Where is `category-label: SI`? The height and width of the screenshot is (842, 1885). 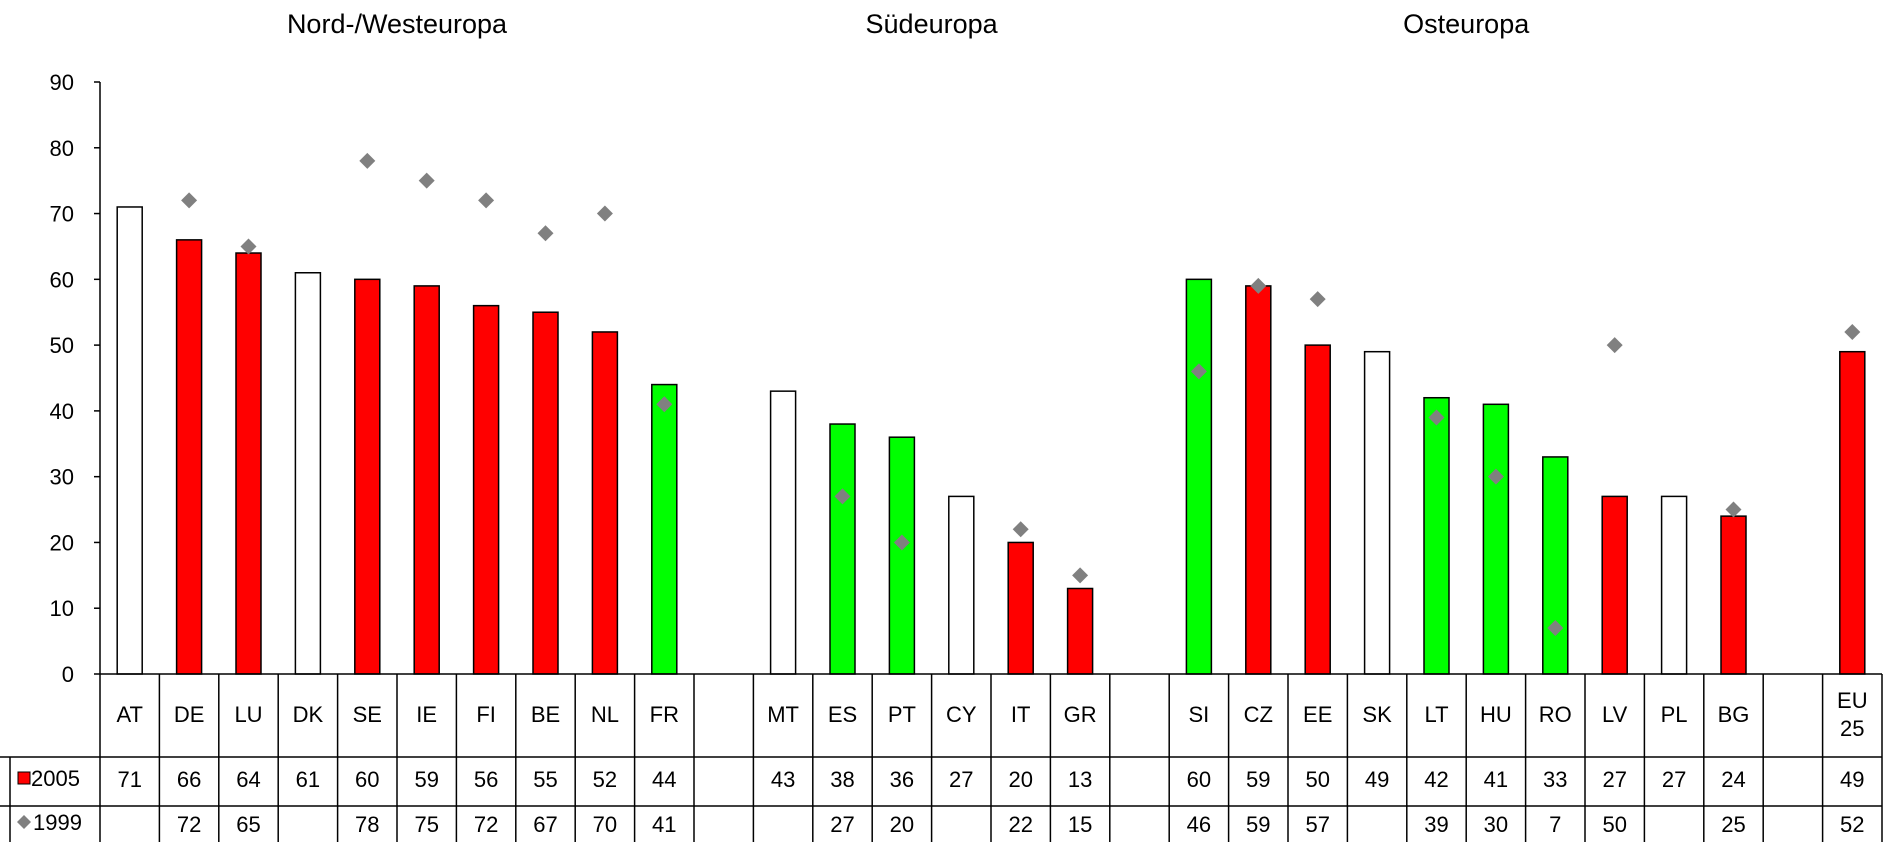
category-label: SI is located at coordinates (1199, 714).